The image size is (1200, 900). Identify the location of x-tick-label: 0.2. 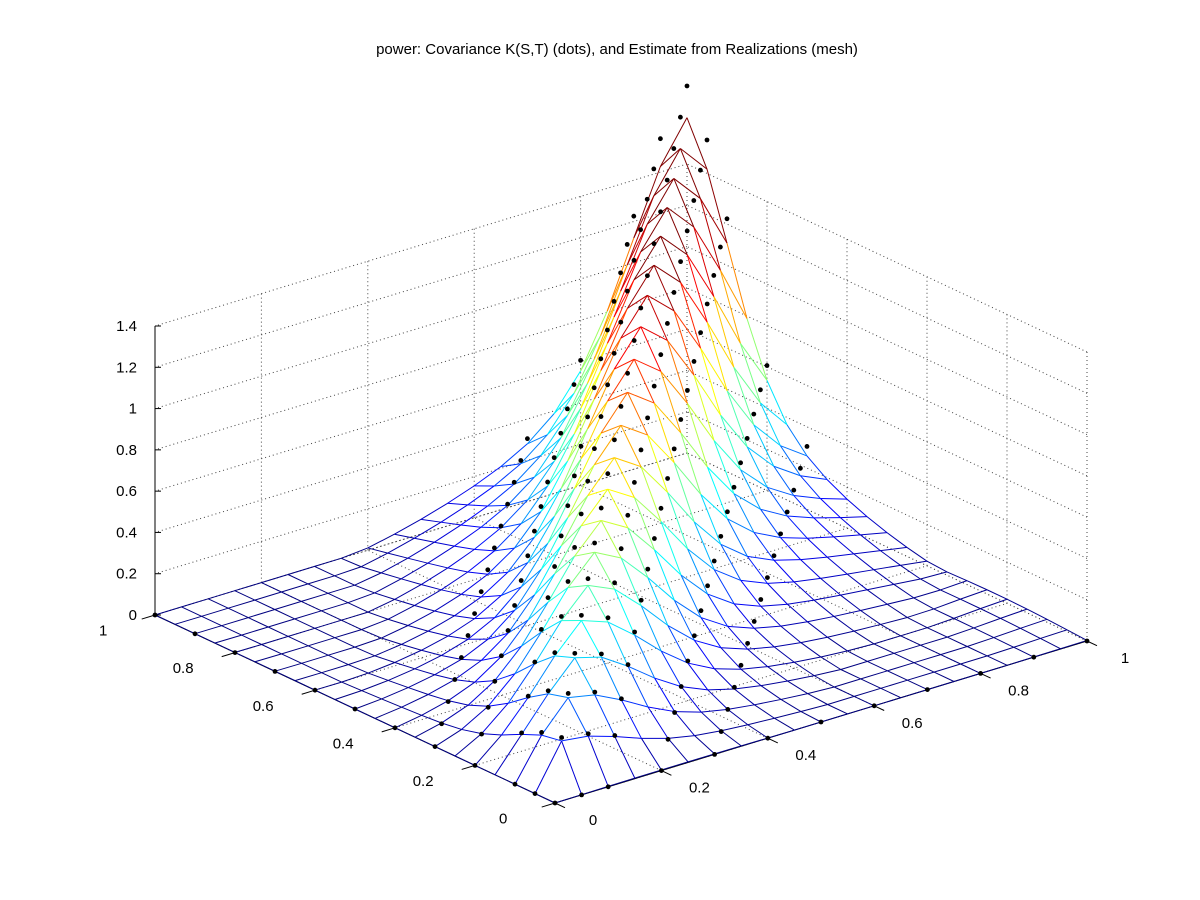
(699, 788).